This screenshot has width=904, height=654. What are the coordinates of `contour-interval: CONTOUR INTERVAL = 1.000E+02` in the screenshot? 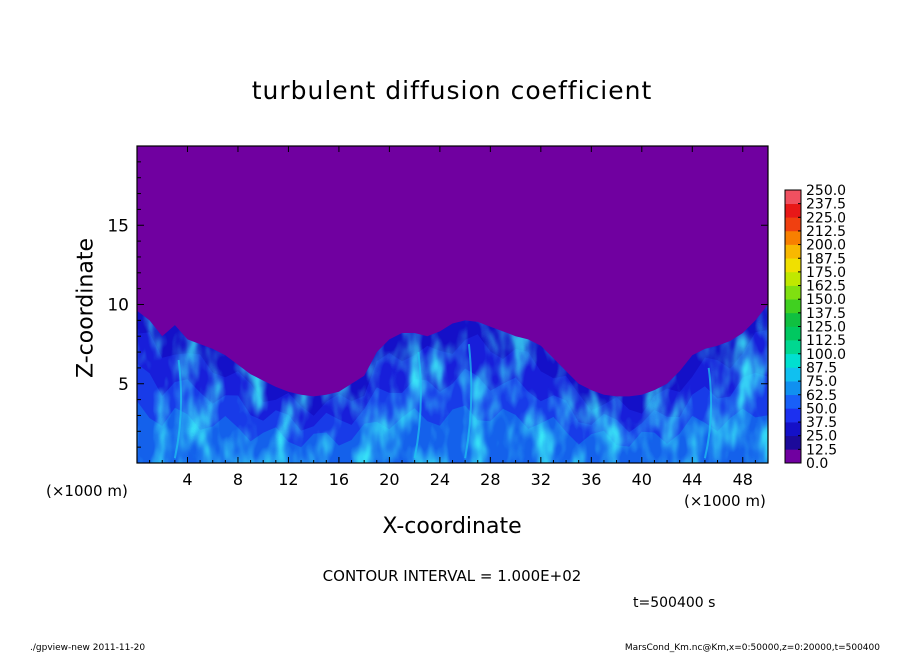 It's located at (452, 576).